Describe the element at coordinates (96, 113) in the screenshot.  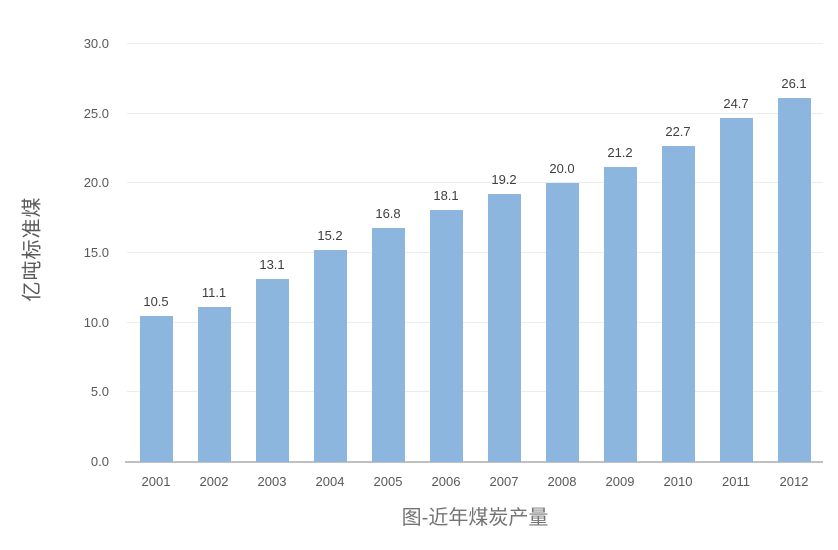
I see `y-tick-label: 25.0` at that location.